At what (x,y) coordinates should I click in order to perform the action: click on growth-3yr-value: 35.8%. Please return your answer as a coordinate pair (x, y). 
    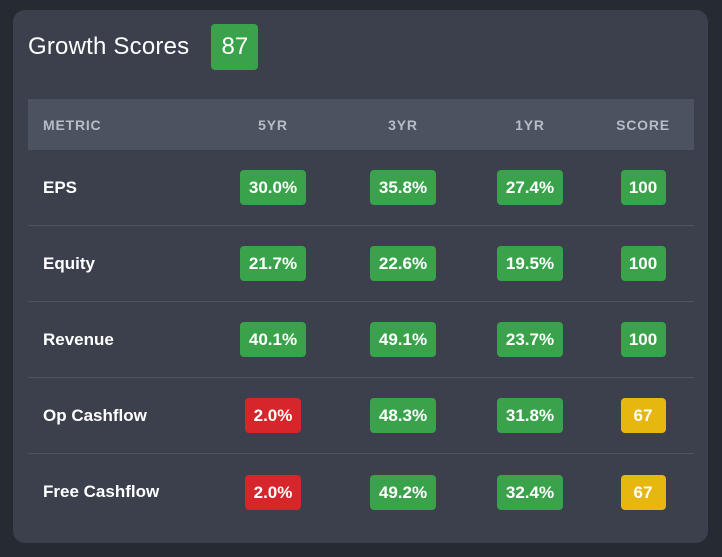
    Looking at the image, I should click on (403, 187).